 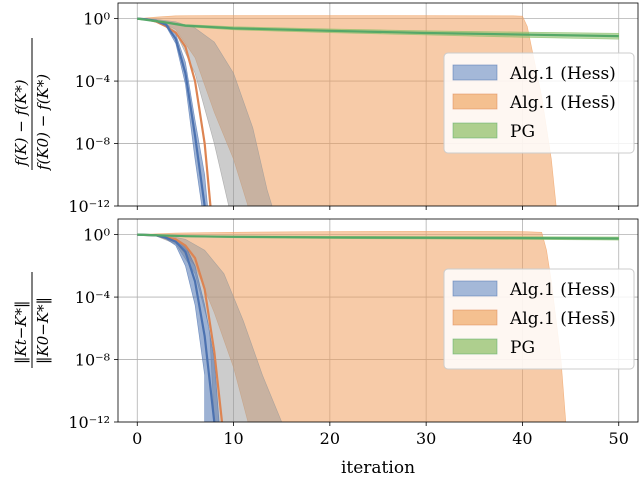 What do you see at coordinates (43, 92) in the screenshot?
I see `ylabel-den-right: f(K*)` at bounding box center [43, 92].